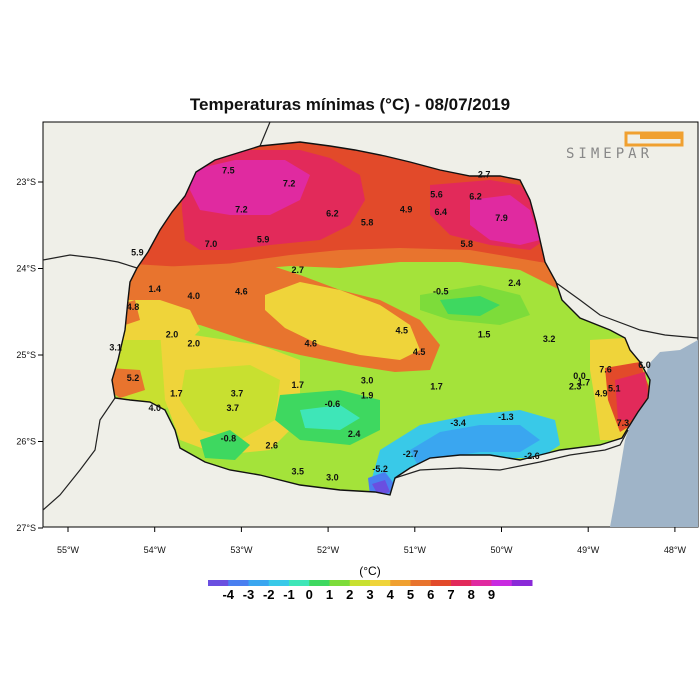 This screenshot has width=700, height=700. Describe the element at coordinates (450, 594) in the screenshot. I see `colorbar-label: 7` at that location.